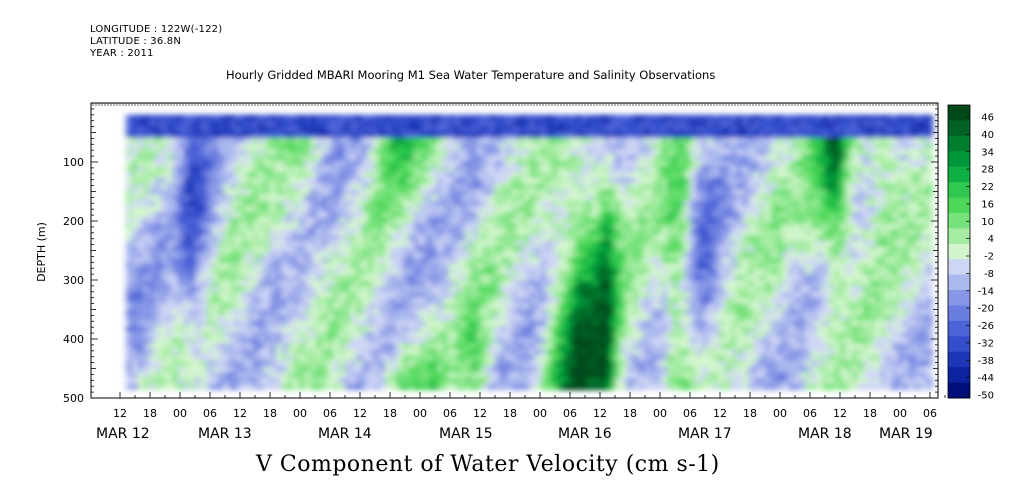 The height and width of the screenshot is (504, 1009). Describe the element at coordinates (345, 434) in the screenshot. I see `x-date-label: MAR 14` at that location.